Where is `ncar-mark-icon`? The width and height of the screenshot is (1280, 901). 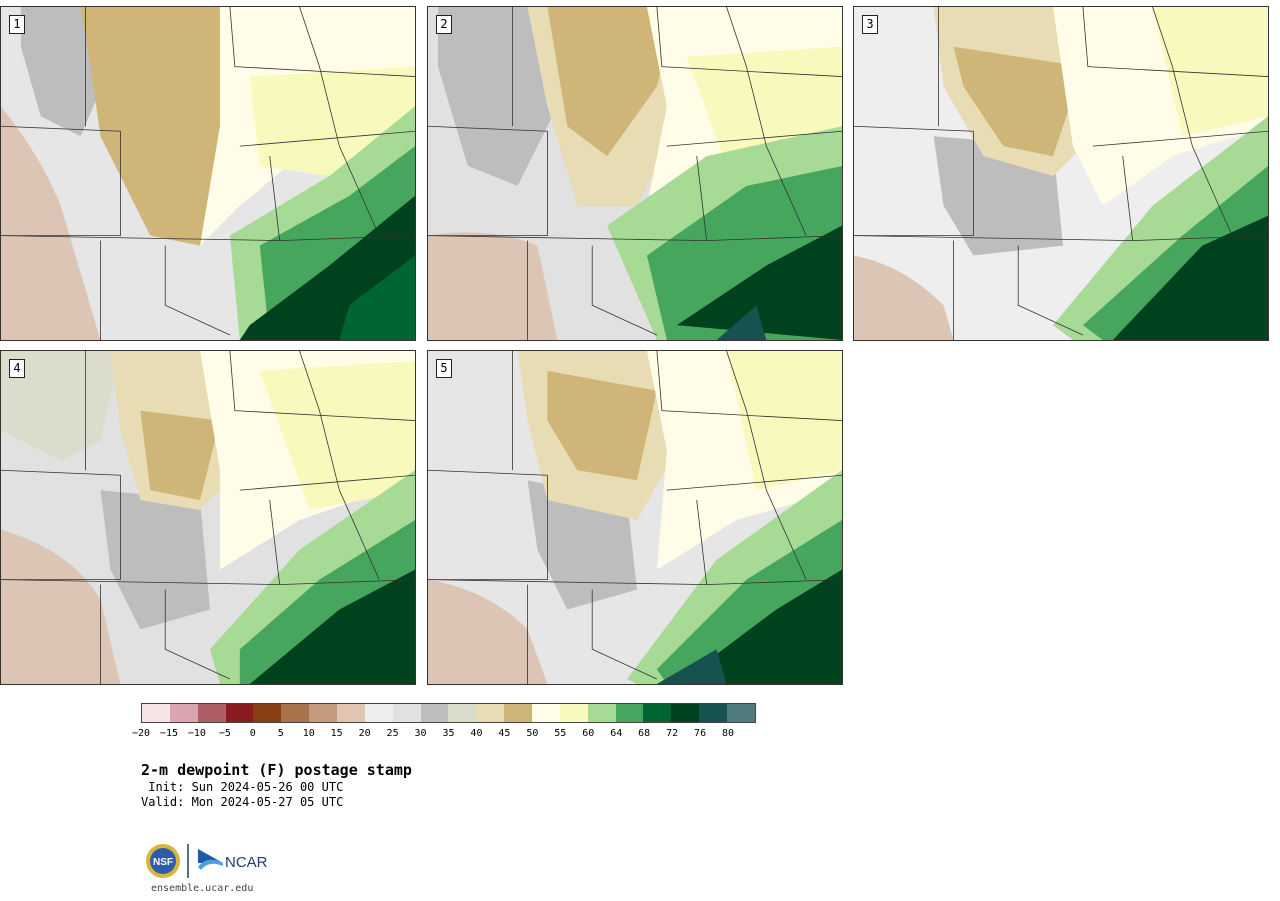 ncar-mark-icon is located at coordinates (210, 856).